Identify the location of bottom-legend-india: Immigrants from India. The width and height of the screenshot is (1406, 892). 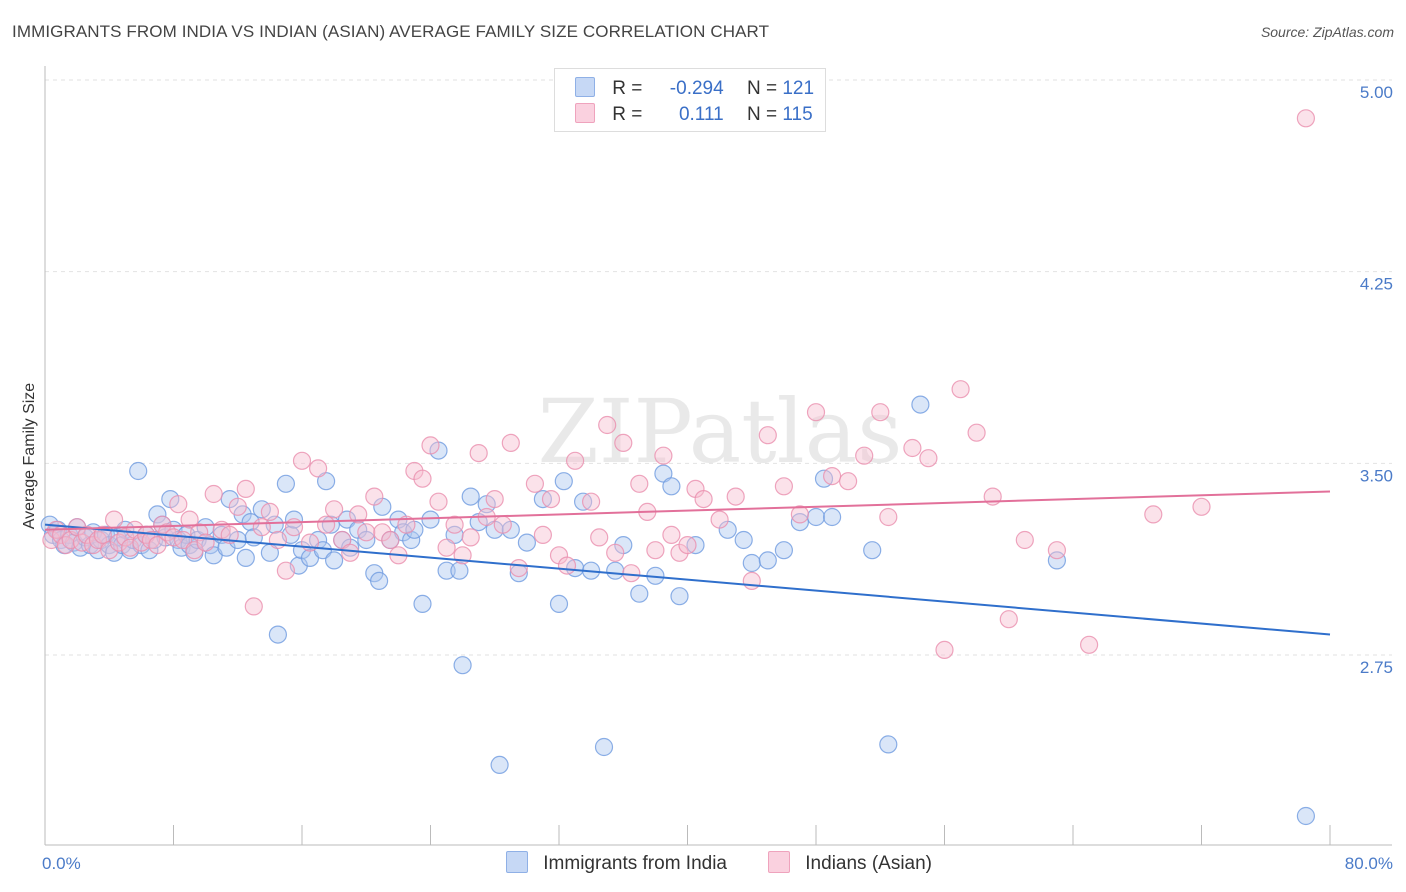
(616, 863).